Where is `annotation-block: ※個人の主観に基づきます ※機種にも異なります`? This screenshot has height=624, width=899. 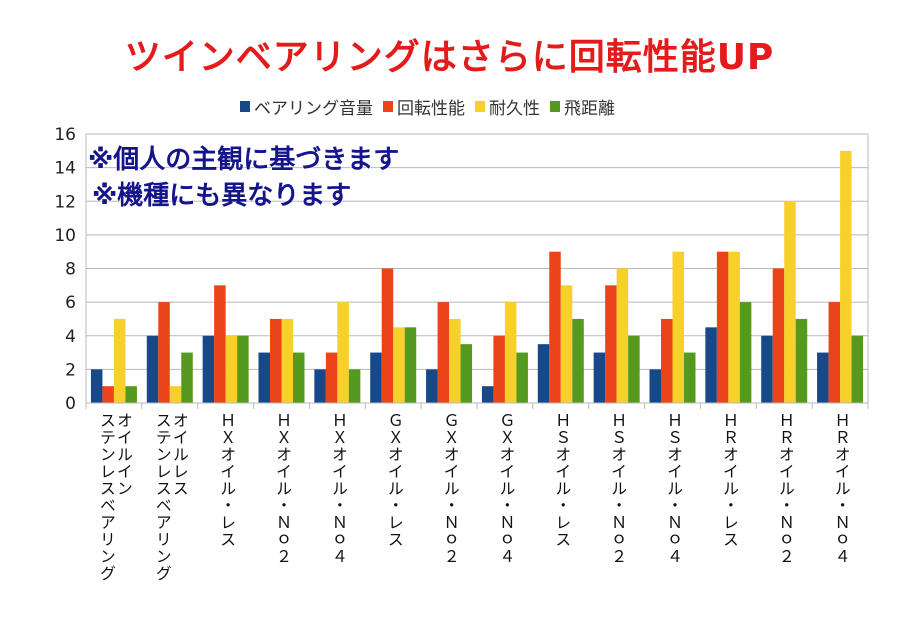 annotation-block: ※個人の主観に基づきます ※機種にも異なります is located at coordinates (243, 178).